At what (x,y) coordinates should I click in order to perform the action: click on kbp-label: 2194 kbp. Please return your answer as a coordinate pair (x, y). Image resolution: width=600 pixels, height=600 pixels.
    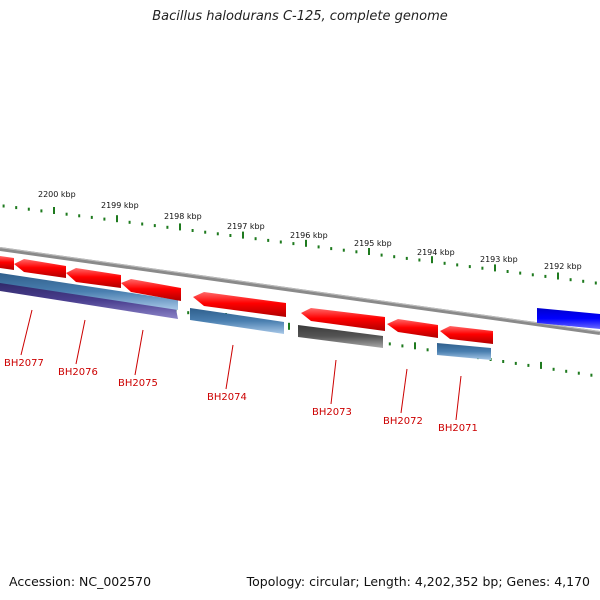
    Looking at the image, I should click on (436, 252).